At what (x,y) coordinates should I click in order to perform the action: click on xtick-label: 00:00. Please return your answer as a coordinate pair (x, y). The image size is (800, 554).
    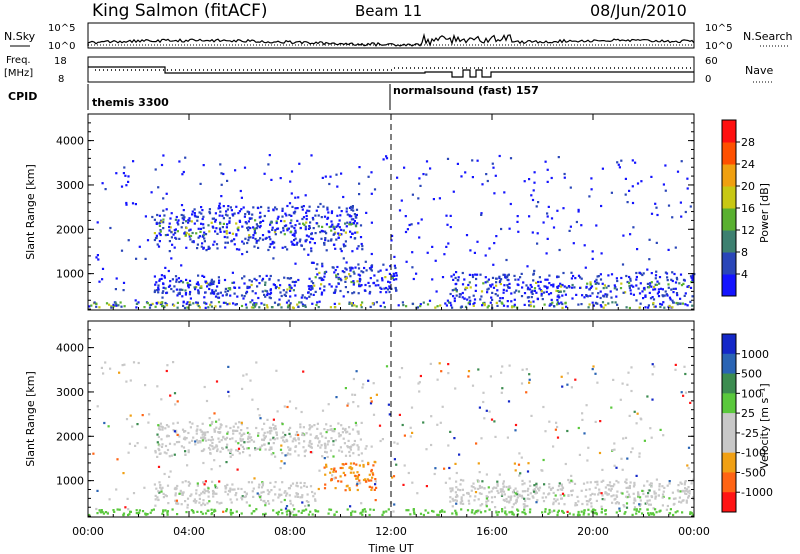
    Looking at the image, I should click on (88, 531).